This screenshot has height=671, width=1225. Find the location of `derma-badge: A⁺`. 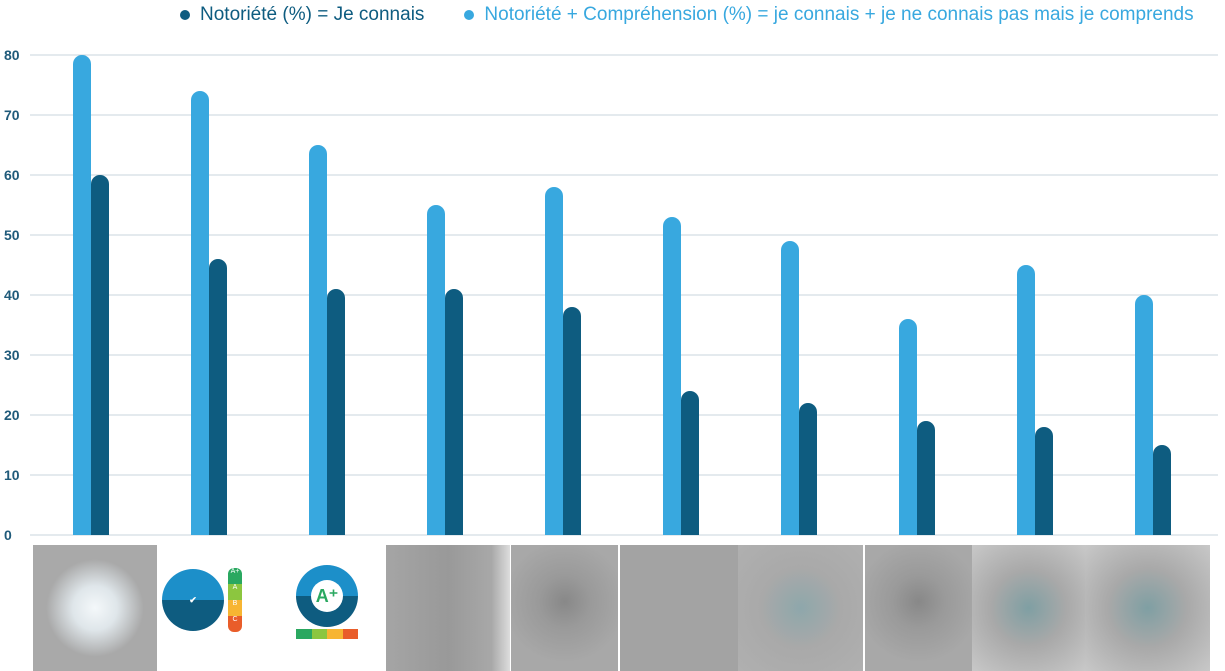

derma-badge: A⁺ is located at coordinates (327, 596).